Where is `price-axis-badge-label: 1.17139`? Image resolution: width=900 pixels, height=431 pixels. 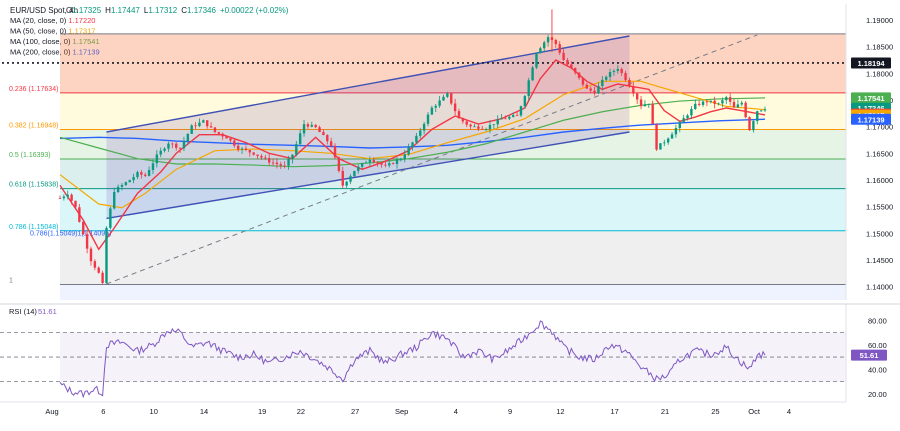
price-axis-badge-label: 1.17139 is located at coordinates (870, 119).